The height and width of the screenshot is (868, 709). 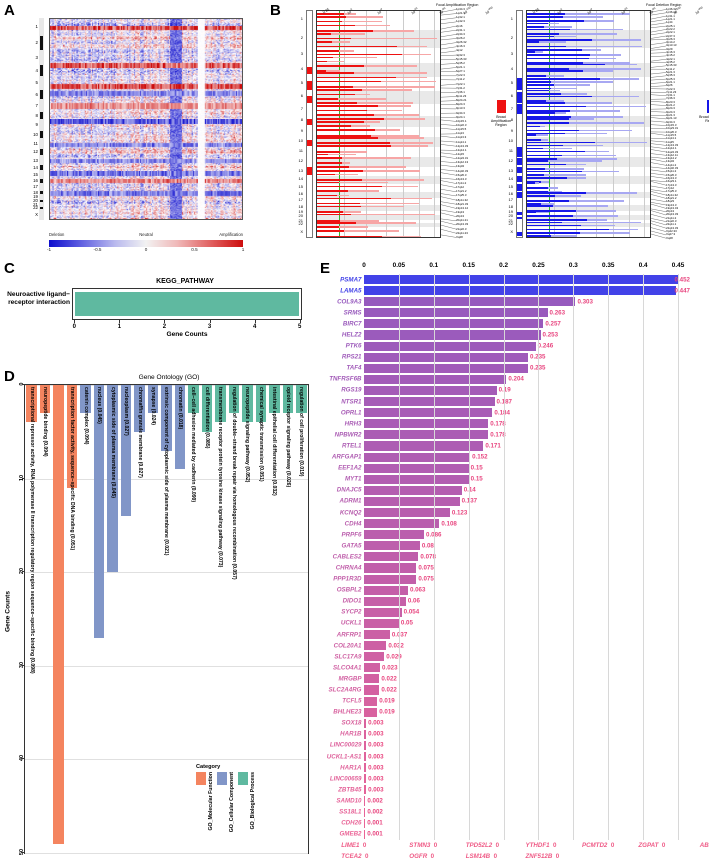 I want to click on chrom-label-2: 2, so click(x=511, y=37).